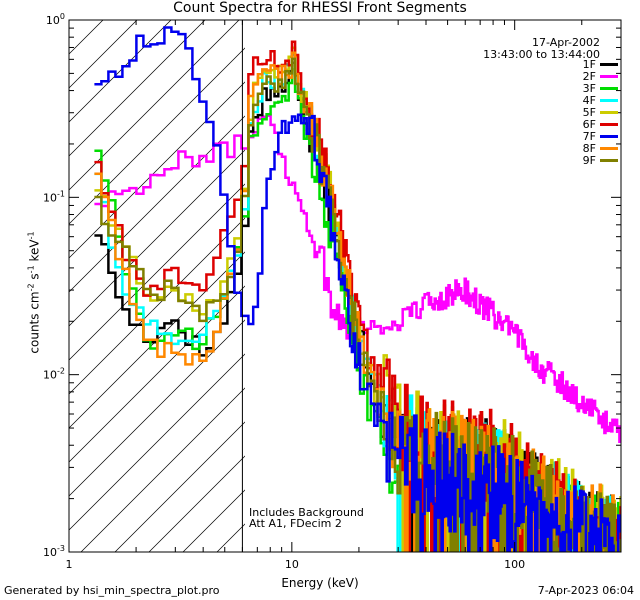 Image resolution: width=640 pixels, height=600 pixels. I want to click on attenuator-note: Att A1, FDecim 2, so click(295, 523).